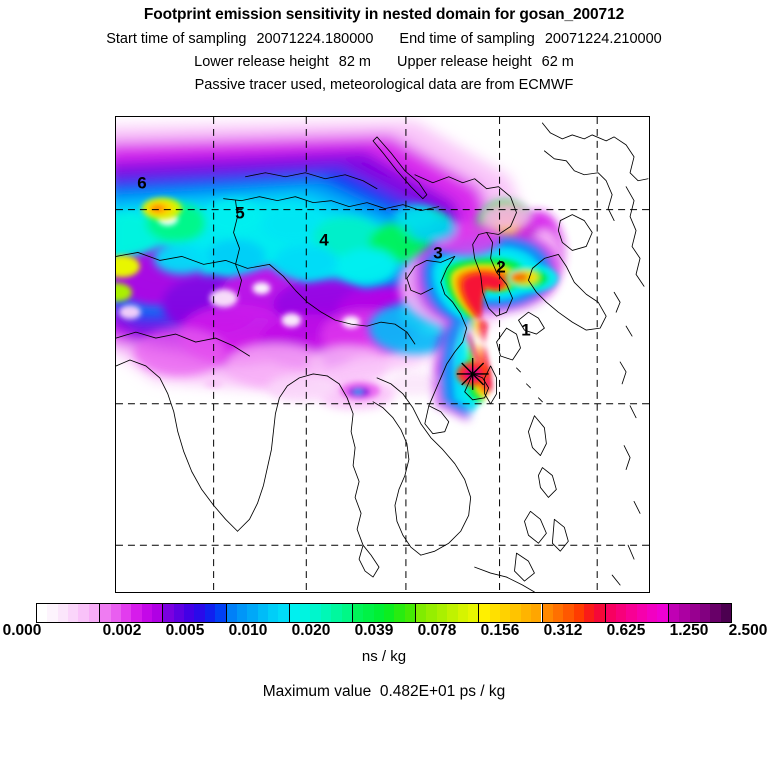 The image size is (768, 768). I want to click on colorbar-tick-0: 0.000, so click(22, 630).